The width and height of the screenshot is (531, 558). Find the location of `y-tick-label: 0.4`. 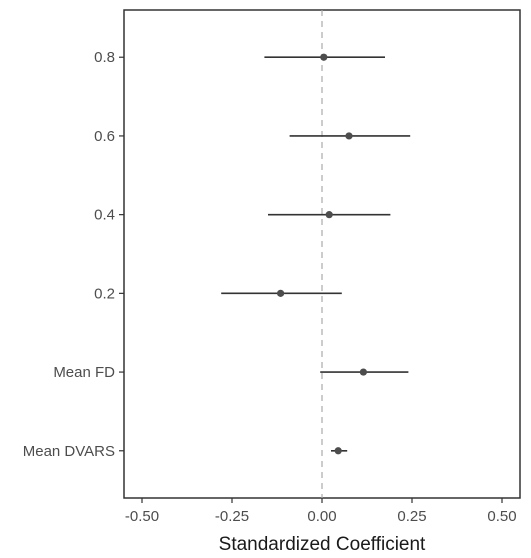

y-tick-label: 0.4 is located at coordinates (104, 215).